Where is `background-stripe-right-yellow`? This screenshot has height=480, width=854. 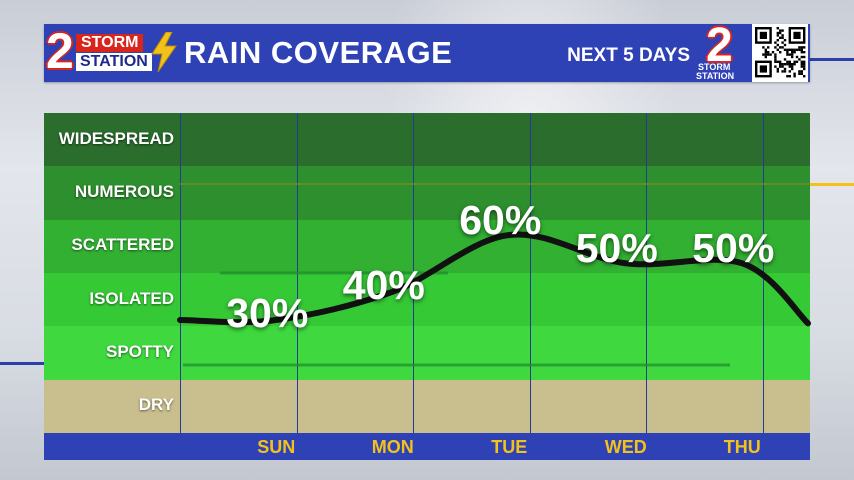 background-stripe-right-yellow is located at coordinates (832, 184).